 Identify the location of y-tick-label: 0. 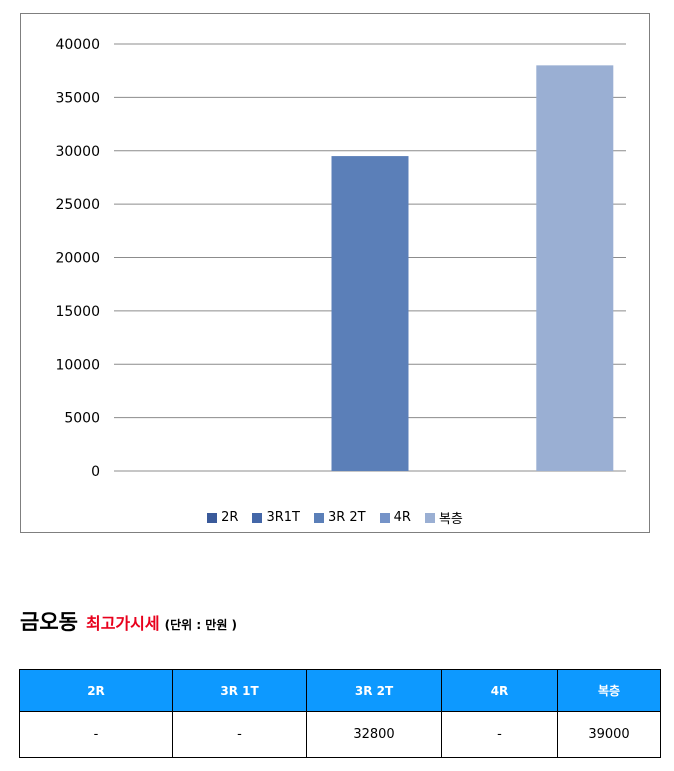
(95, 472).